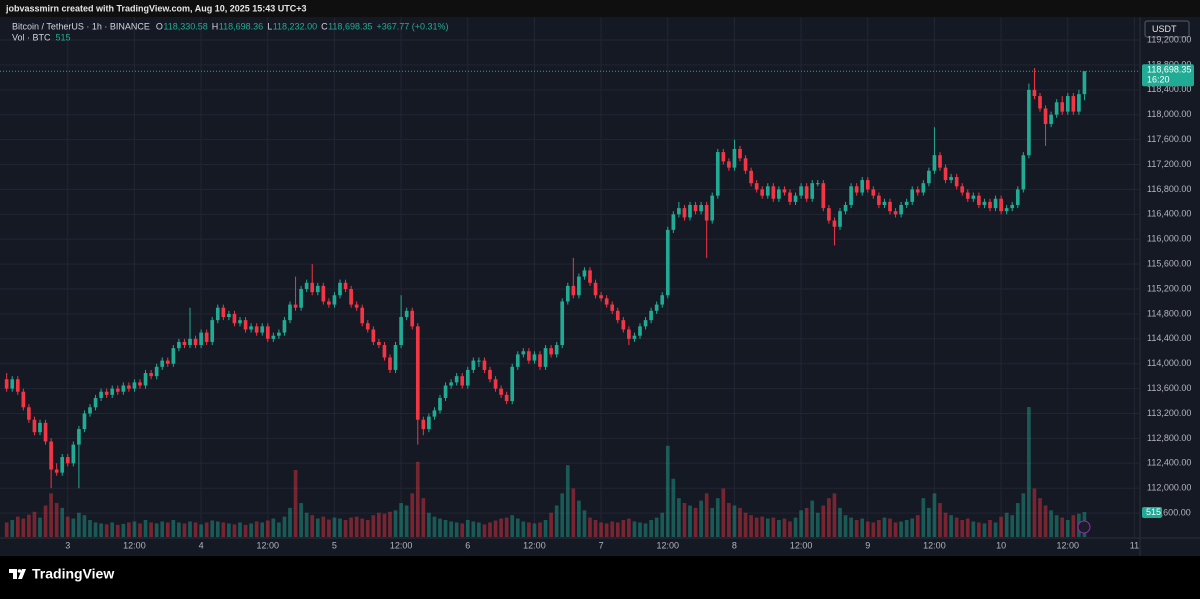  I want to click on legend-value: 118,232.00, so click(295, 26).